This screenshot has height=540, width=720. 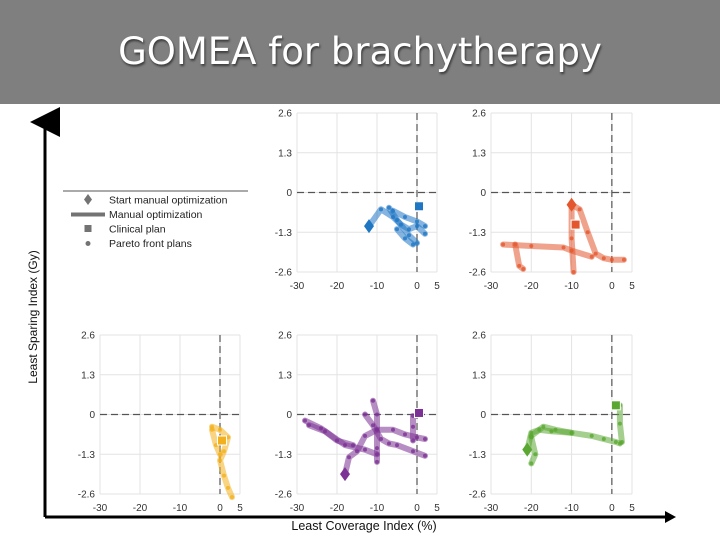 What do you see at coordinates (150, 244) in the screenshot?
I see `legend-label-pareto: Pareto front plans` at bounding box center [150, 244].